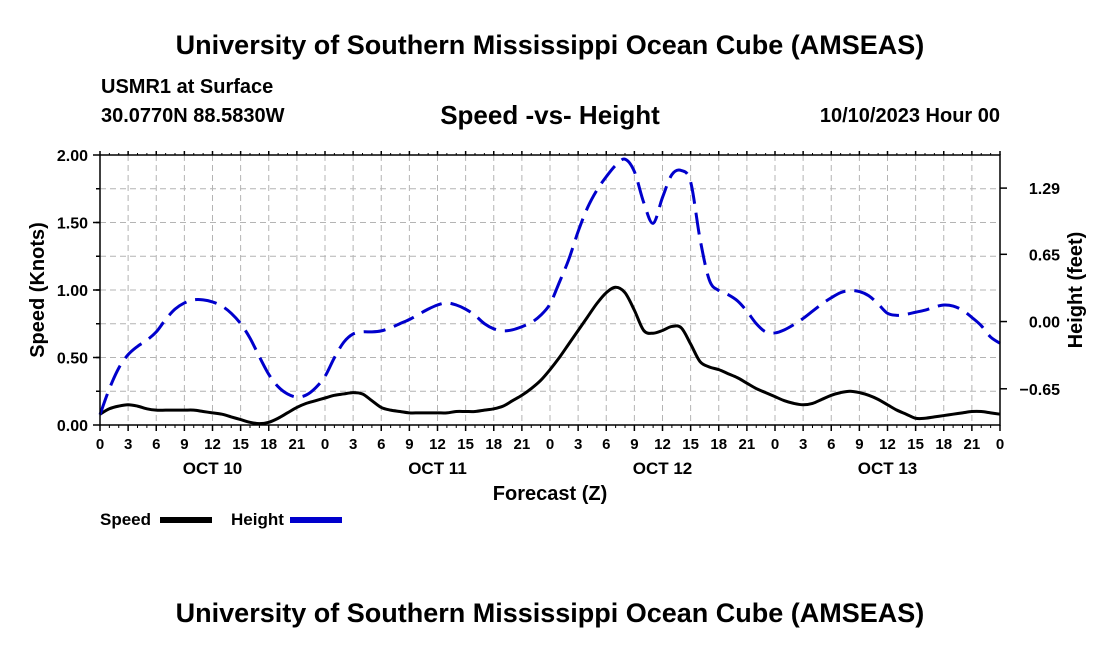  I want to click on day-label: OCT 10, so click(213, 468).